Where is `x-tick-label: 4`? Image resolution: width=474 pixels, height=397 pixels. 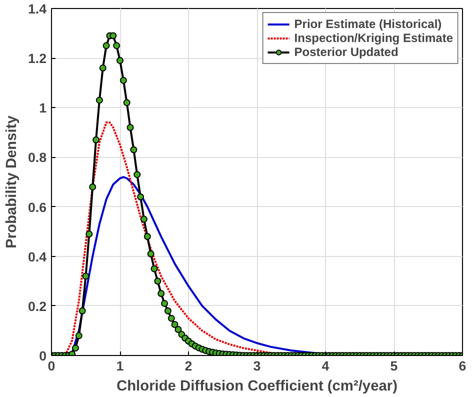 x-tick-label: 4 is located at coordinates (326, 366).